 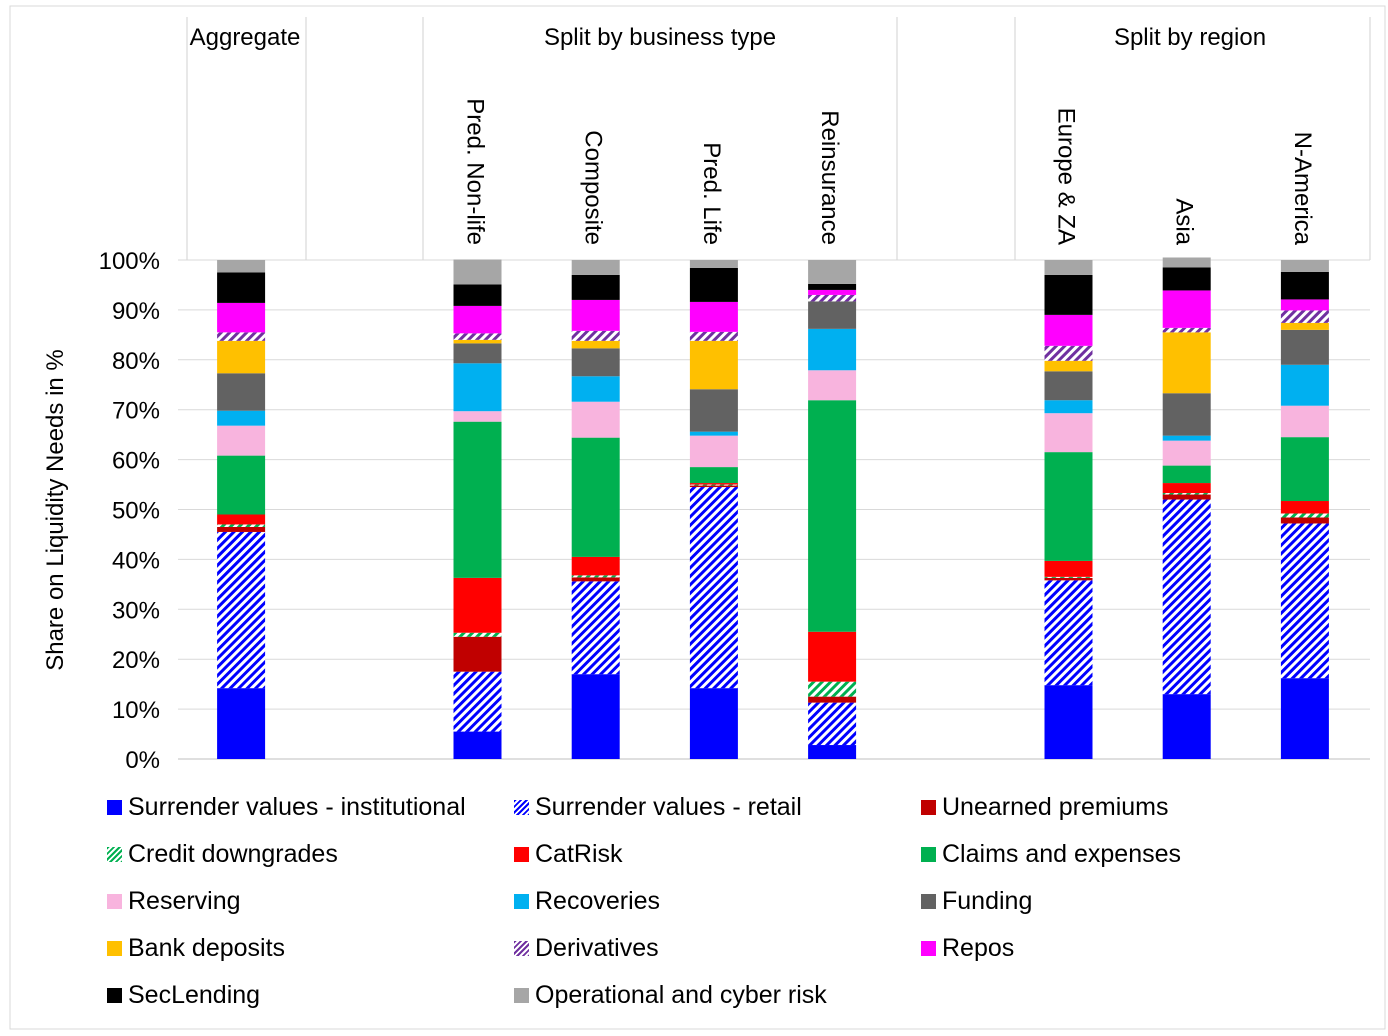 What do you see at coordinates (660, 37) in the screenshot?
I see `group-label: Split by business type` at bounding box center [660, 37].